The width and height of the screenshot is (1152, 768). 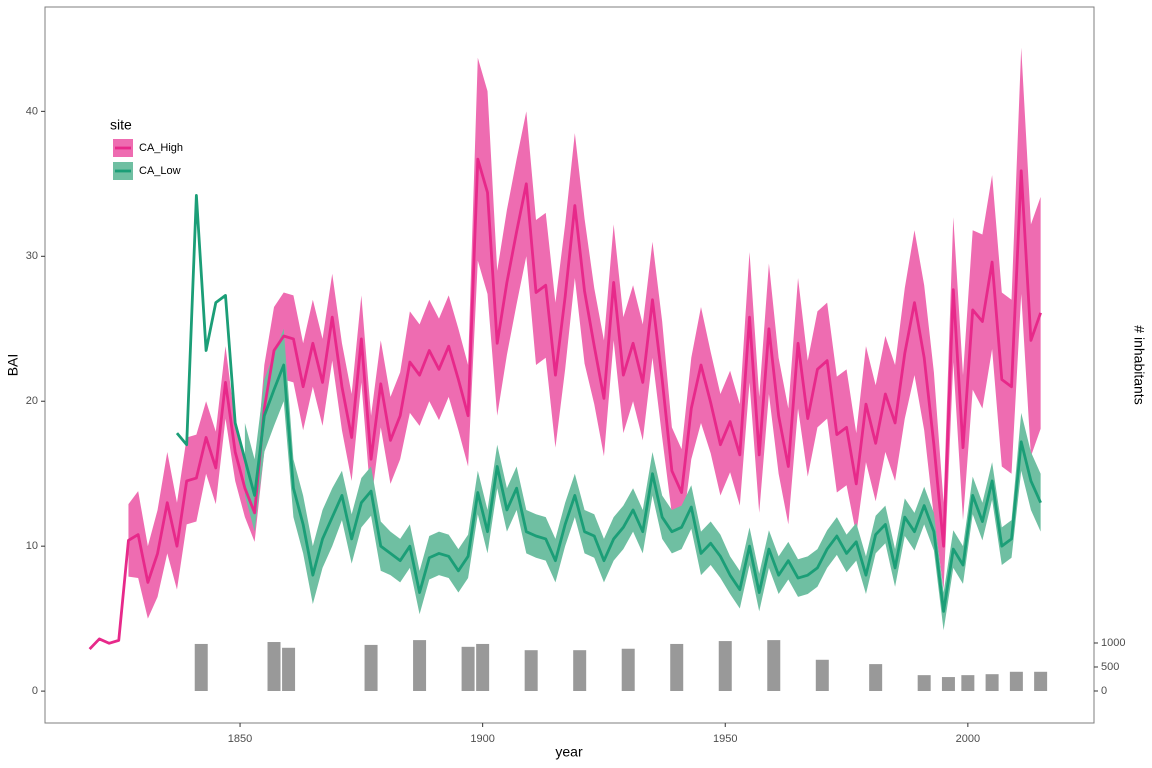 I want to click on y-tick-label: 40, so click(x=32, y=111).